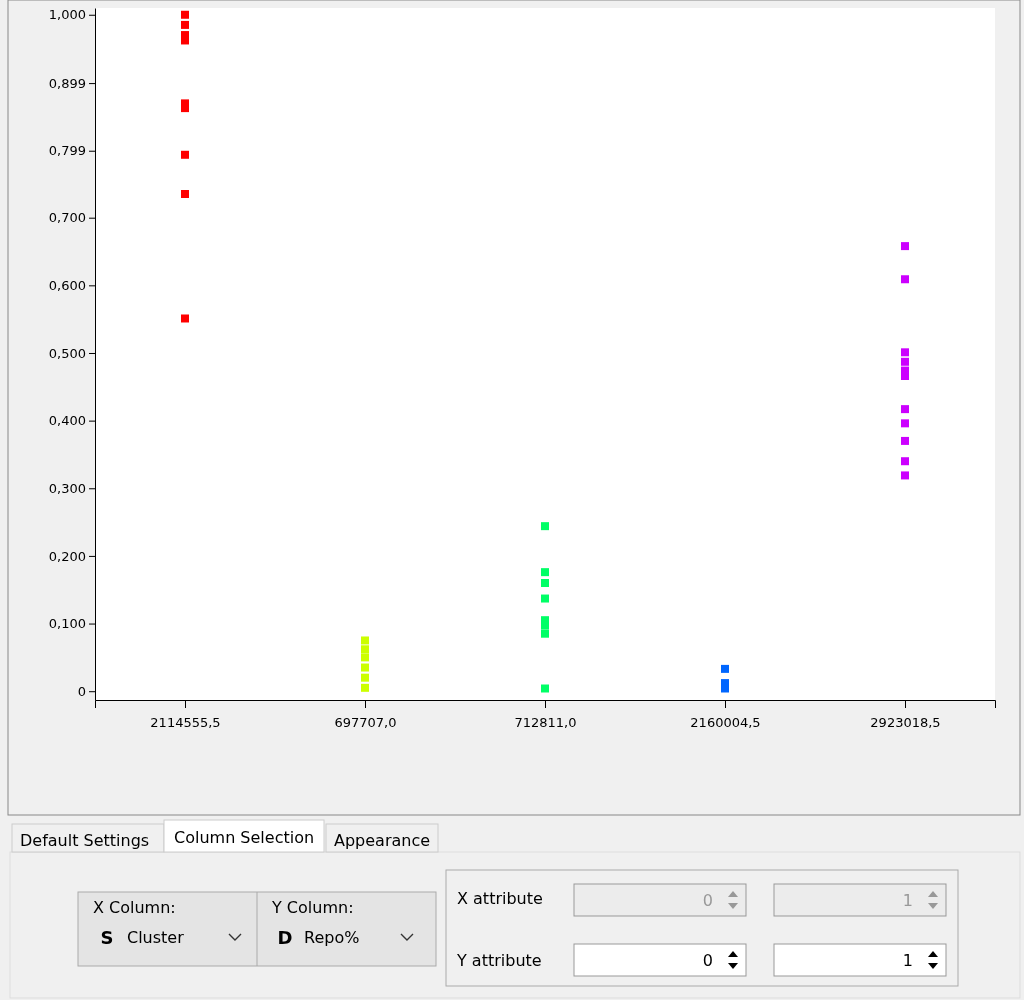  Describe the element at coordinates (67, 556) in the screenshot. I see `y-tick-label: 0,200` at that location.